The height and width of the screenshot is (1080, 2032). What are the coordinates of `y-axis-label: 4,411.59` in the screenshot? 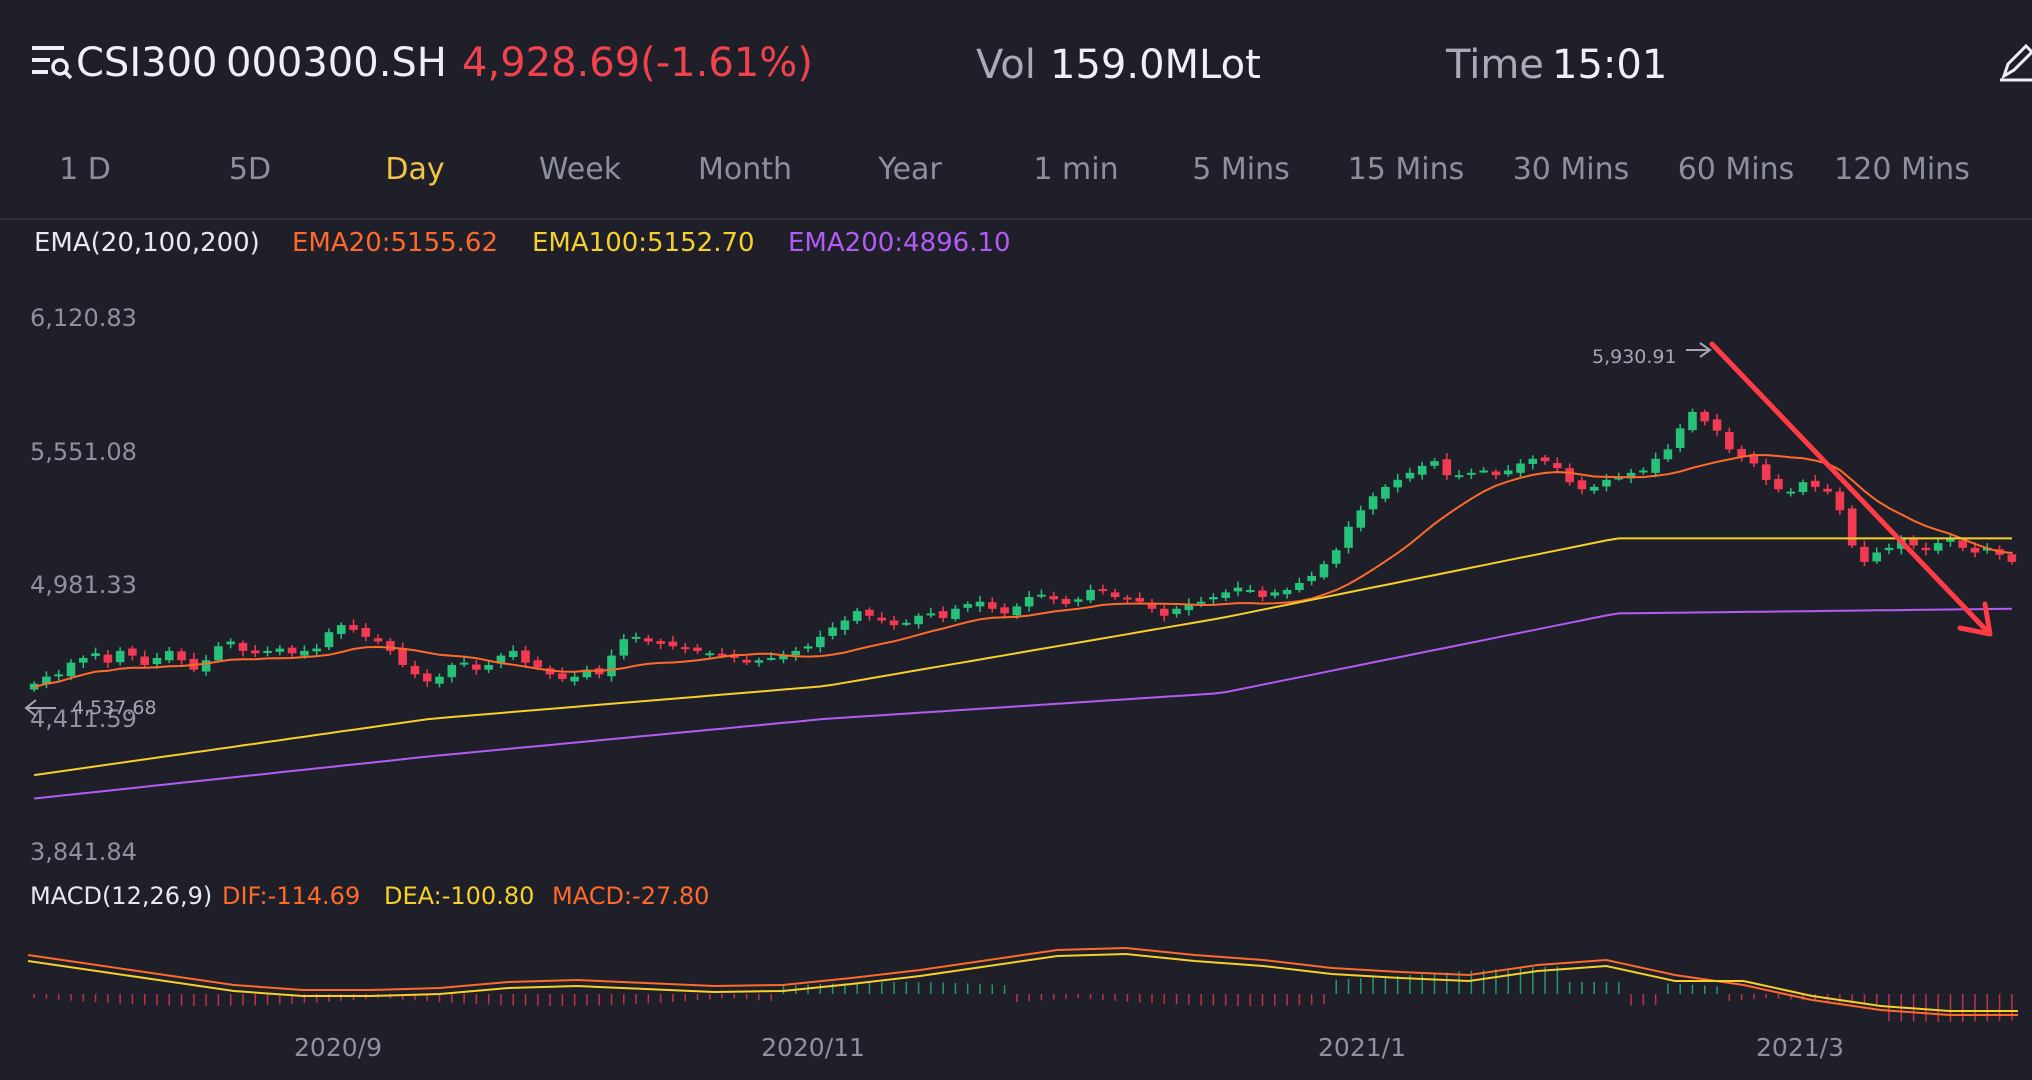 It's located at (83, 719).